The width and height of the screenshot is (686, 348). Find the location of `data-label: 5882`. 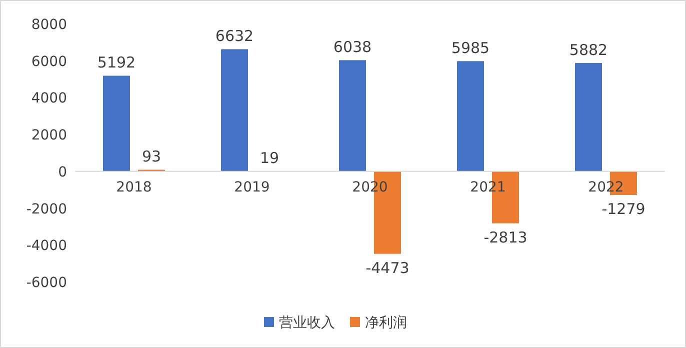

data-label: 5882 is located at coordinates (588, 50).